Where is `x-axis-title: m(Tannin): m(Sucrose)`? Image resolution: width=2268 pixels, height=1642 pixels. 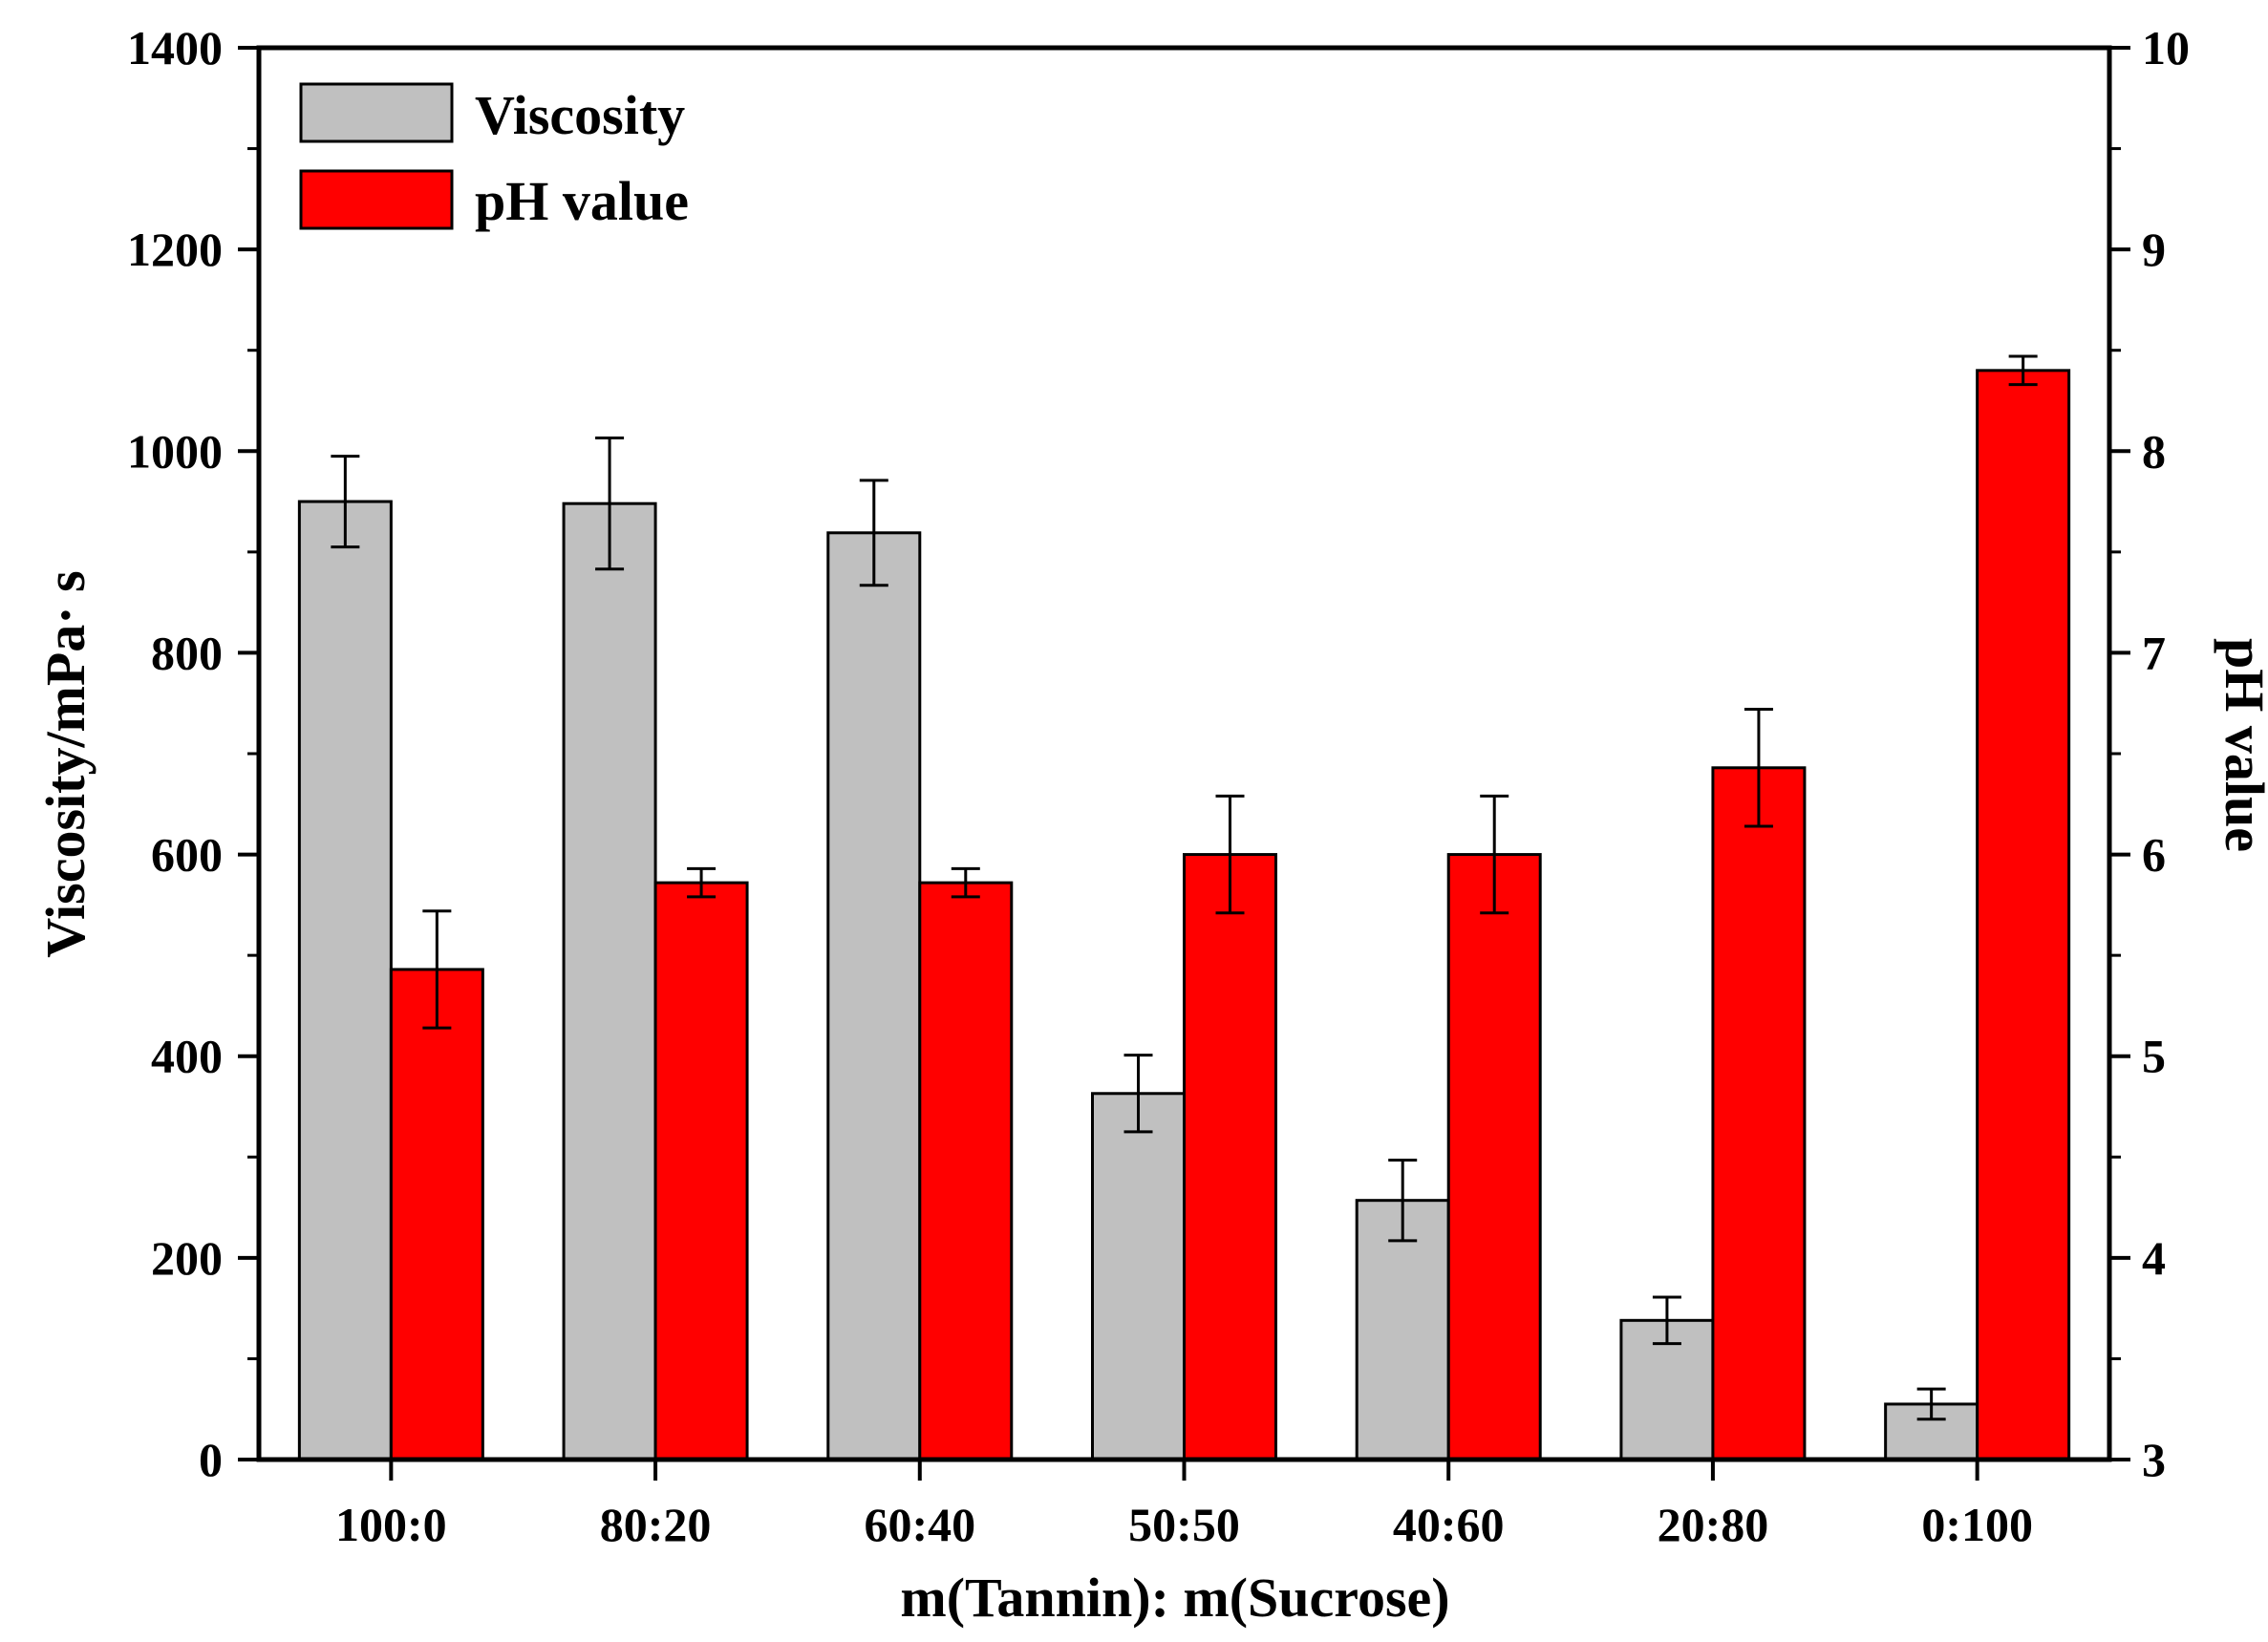 x-axis-title: m(Tannin): m(Sucrose) is located at coordinates (1175, 1598).